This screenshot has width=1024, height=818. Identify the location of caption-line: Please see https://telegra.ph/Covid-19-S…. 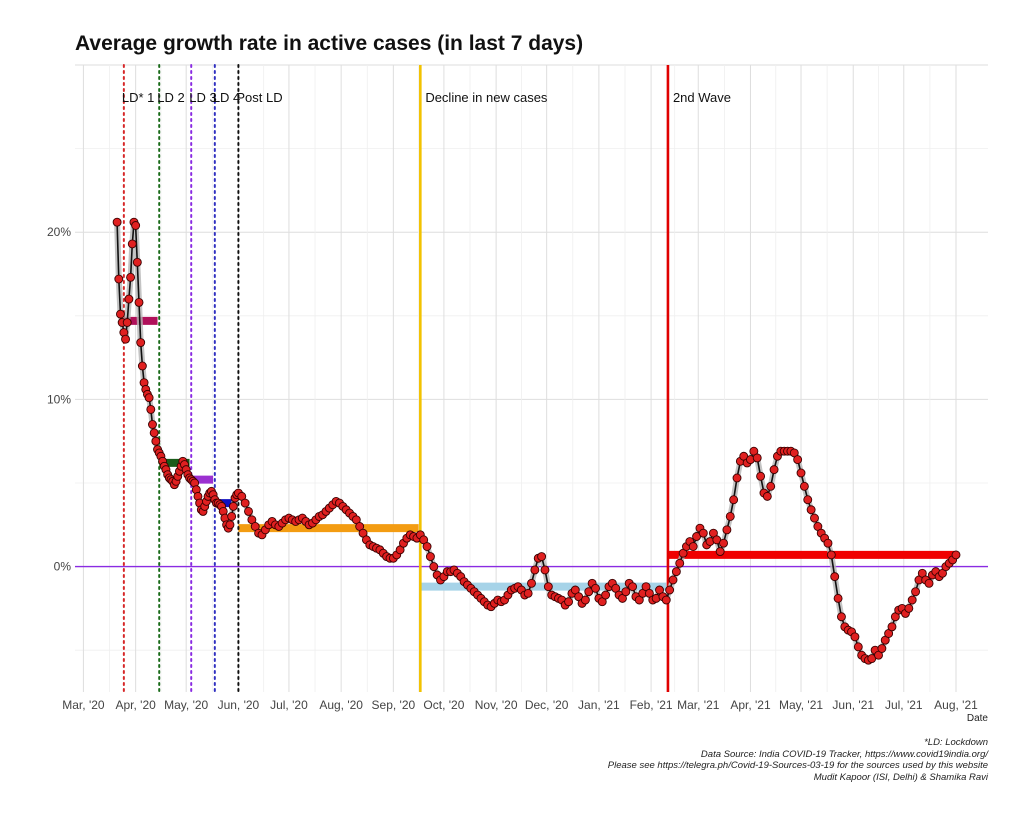
(797, 765).